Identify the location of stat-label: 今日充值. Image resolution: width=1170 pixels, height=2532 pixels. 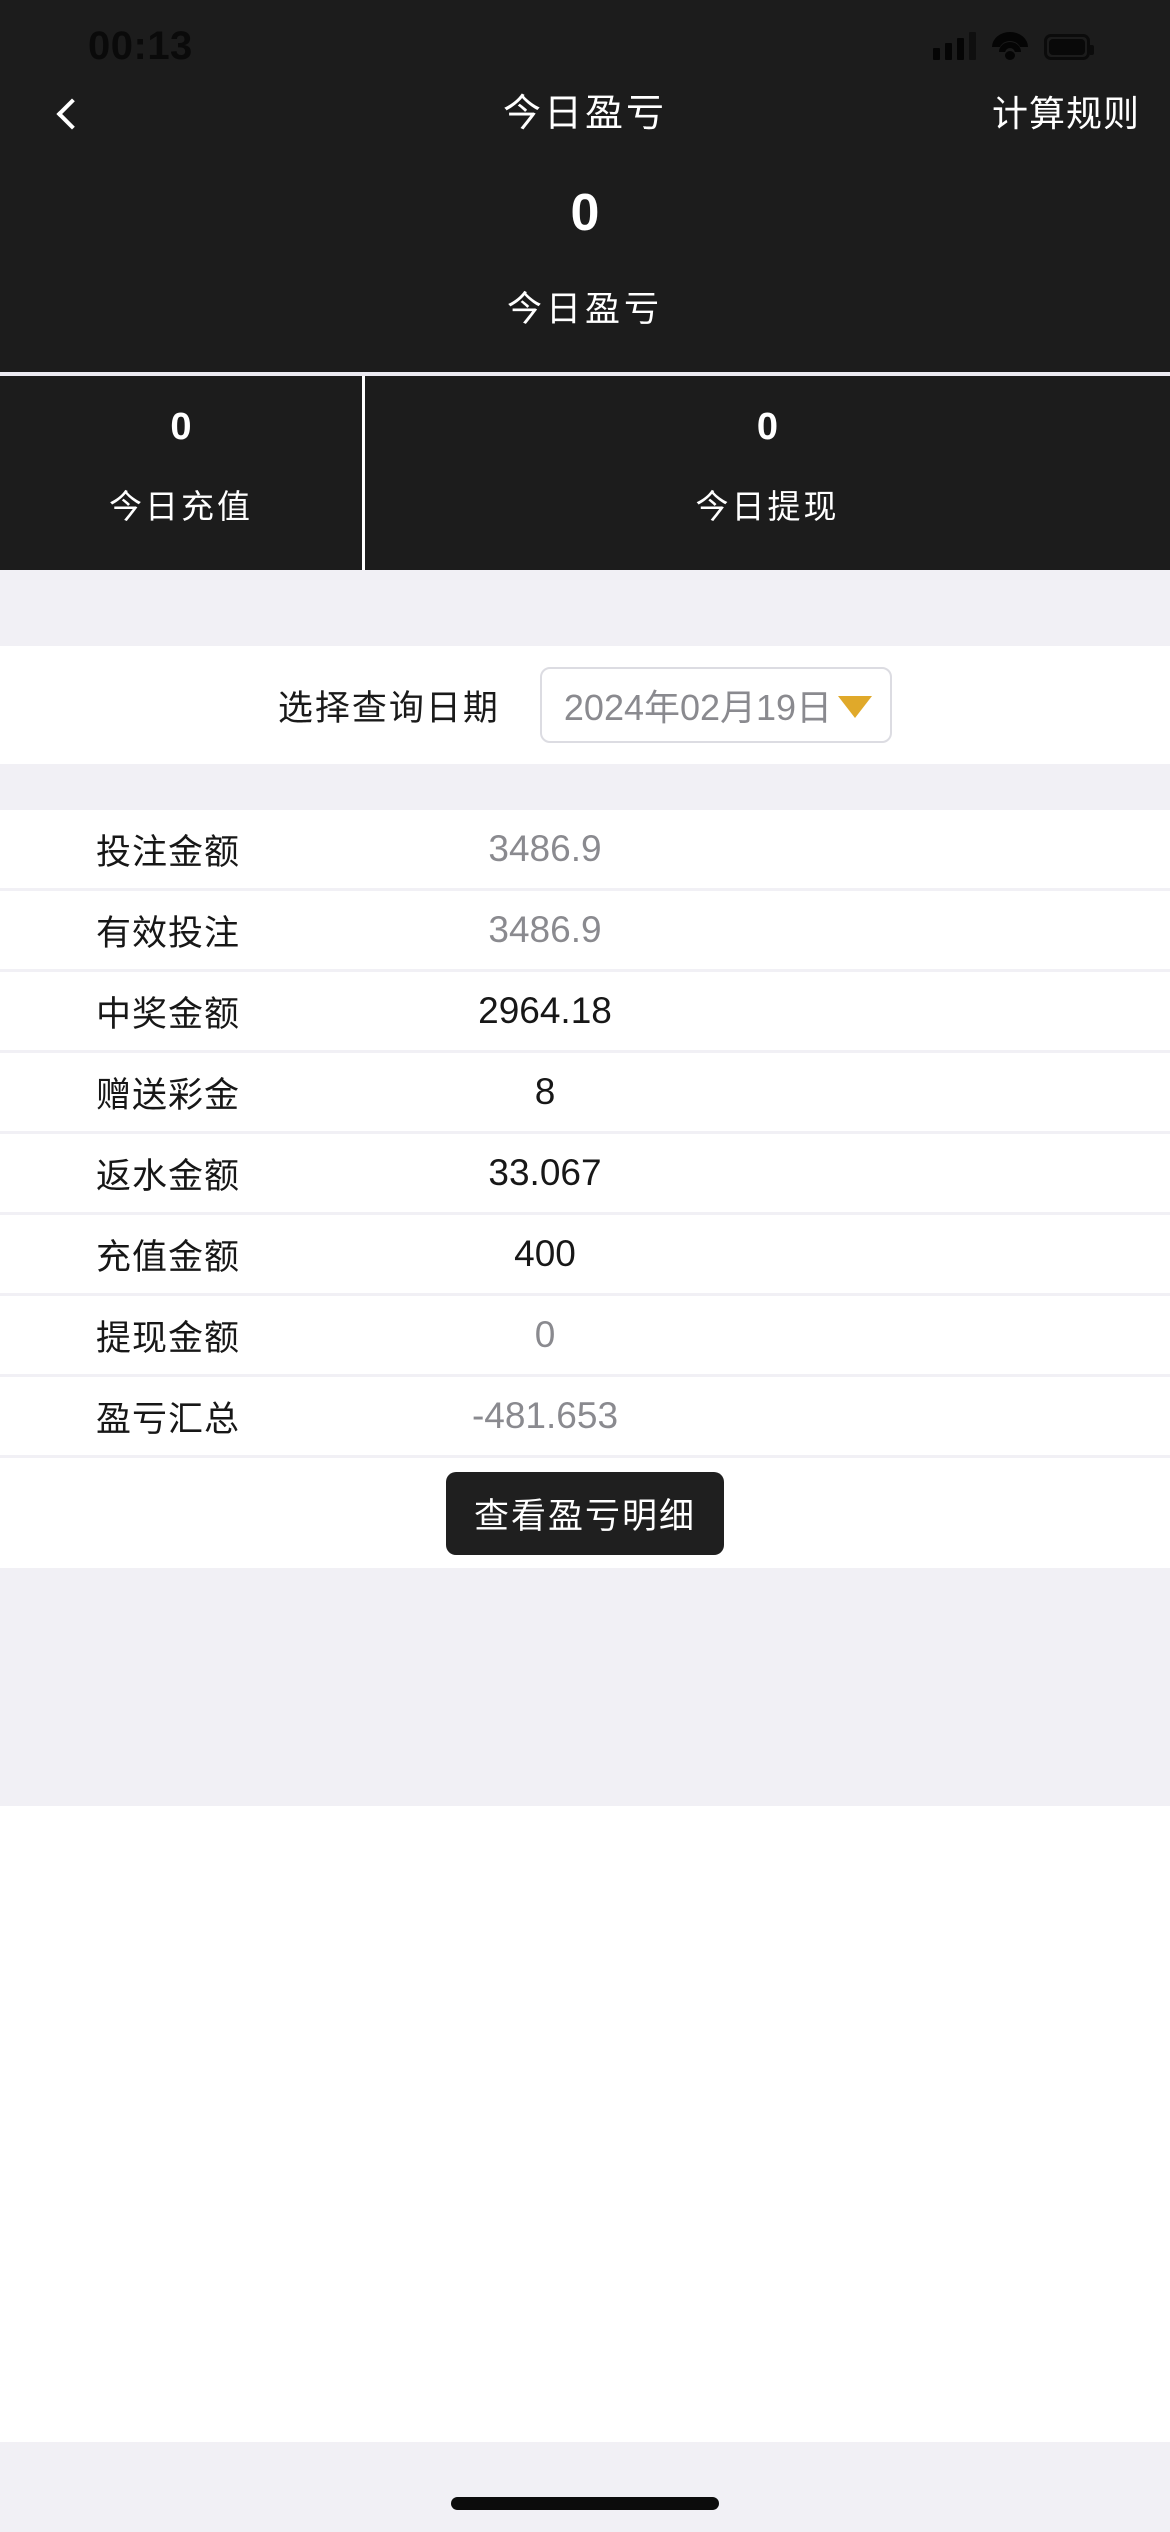
(181, 506).